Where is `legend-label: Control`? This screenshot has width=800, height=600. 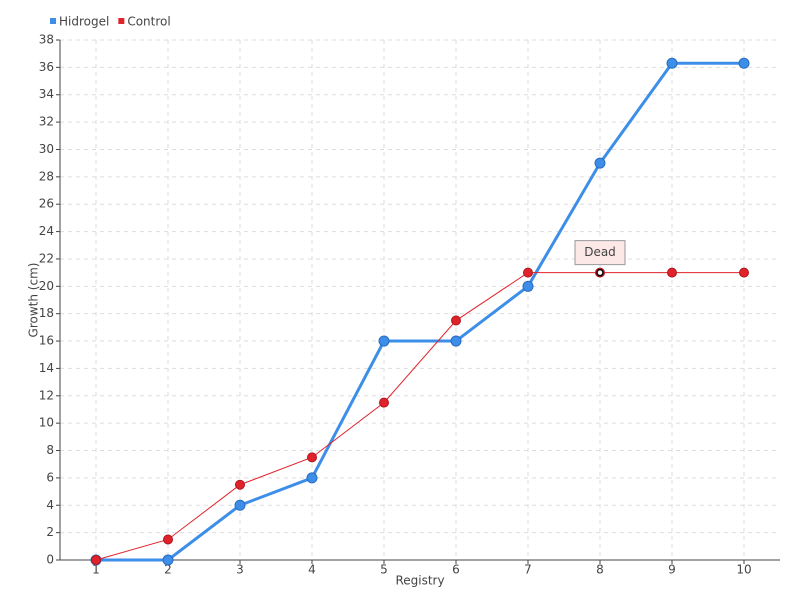
legend-label: Control is located at coordinates (148, 22).